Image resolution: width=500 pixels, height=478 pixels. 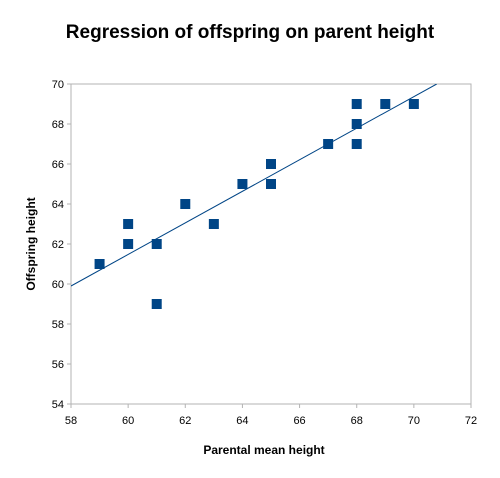 What do you see at coordinates (58, 245) in the screenshot?
I see `y-tick-label: 62` at bounding box center [58, 245].